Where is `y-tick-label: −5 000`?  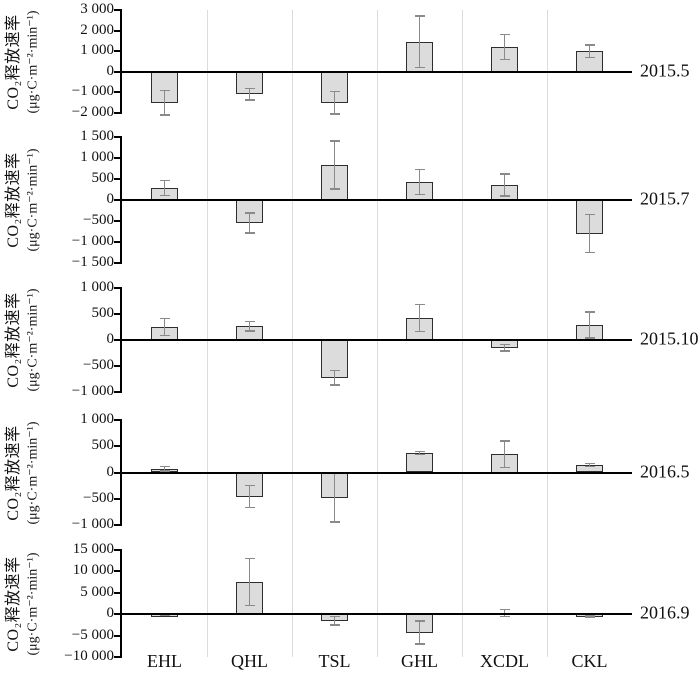
y-tick-label: −5 000 is located at coordinates (92, 634).